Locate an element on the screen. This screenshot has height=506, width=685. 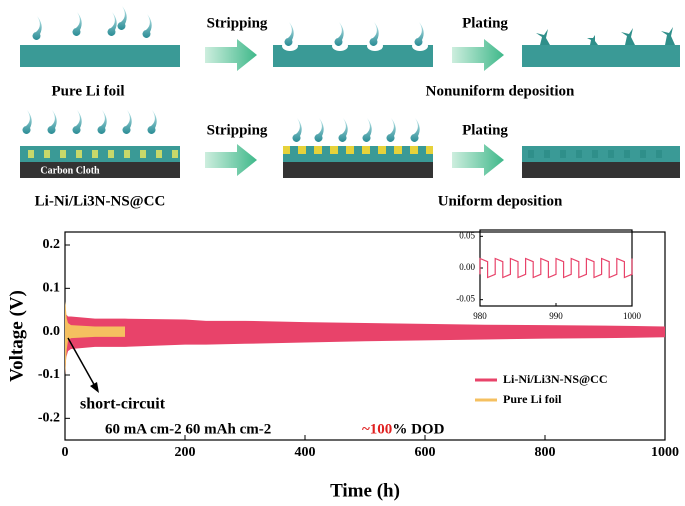
x-tick-label: 200 is located at coordinates (185, 452).